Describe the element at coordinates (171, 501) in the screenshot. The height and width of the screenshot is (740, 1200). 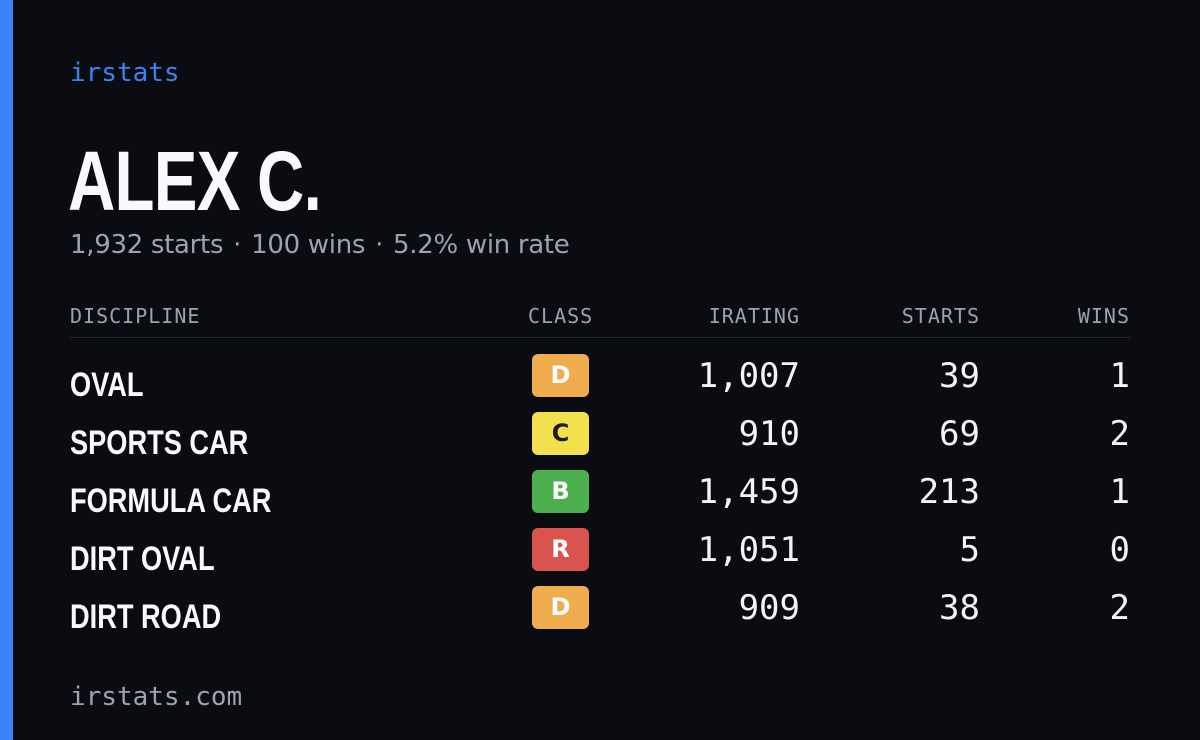
I see `discipline-name: FORMULA CAR` at that location.